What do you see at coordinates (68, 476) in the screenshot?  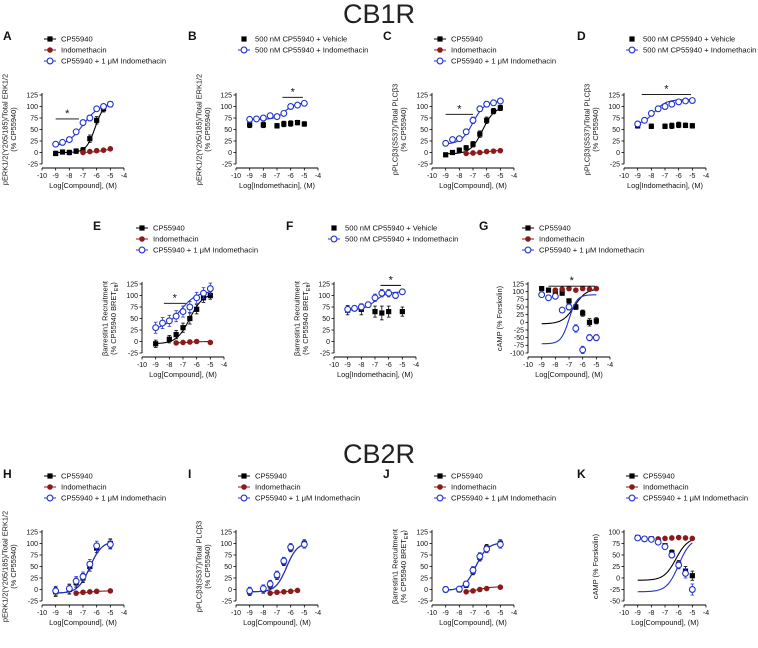 I see `legend-entry-cp55940: CP55940` at bounding box center [68, 476].